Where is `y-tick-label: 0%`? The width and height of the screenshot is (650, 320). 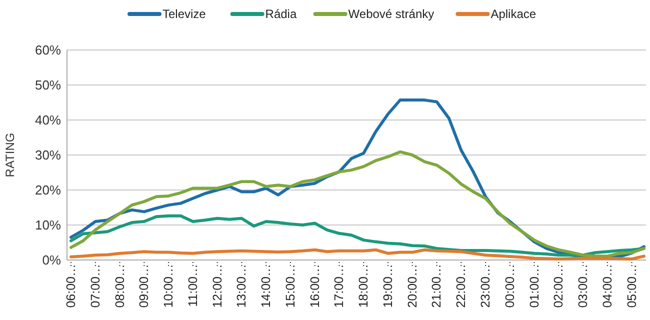 y-tick-label: 0% is located at coordinates (52, 260).